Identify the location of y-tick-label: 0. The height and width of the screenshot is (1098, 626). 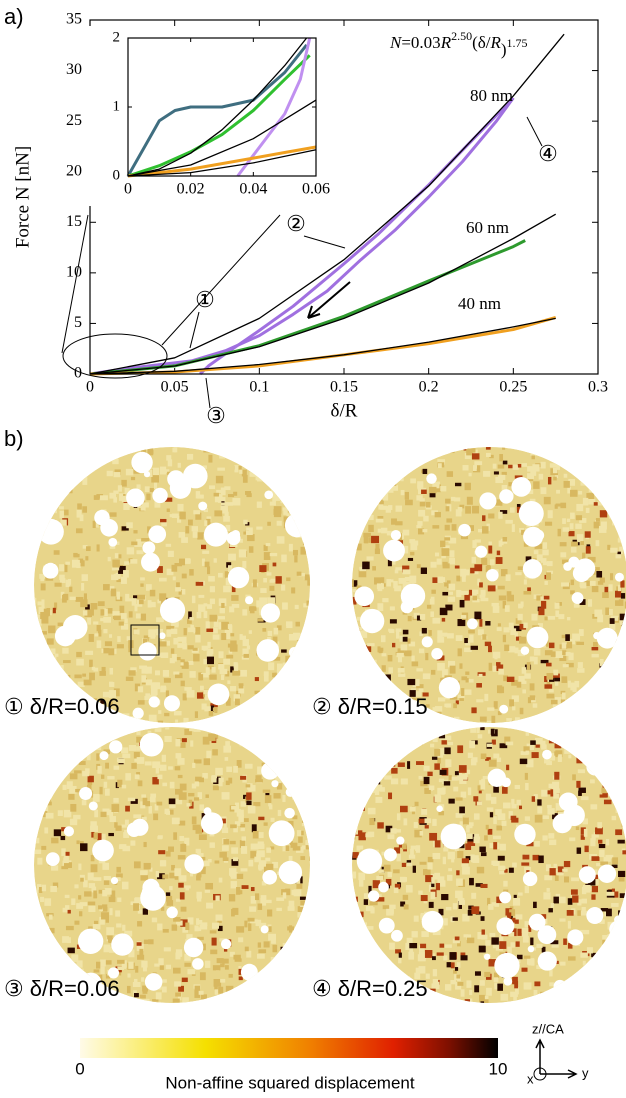
(78, 373).